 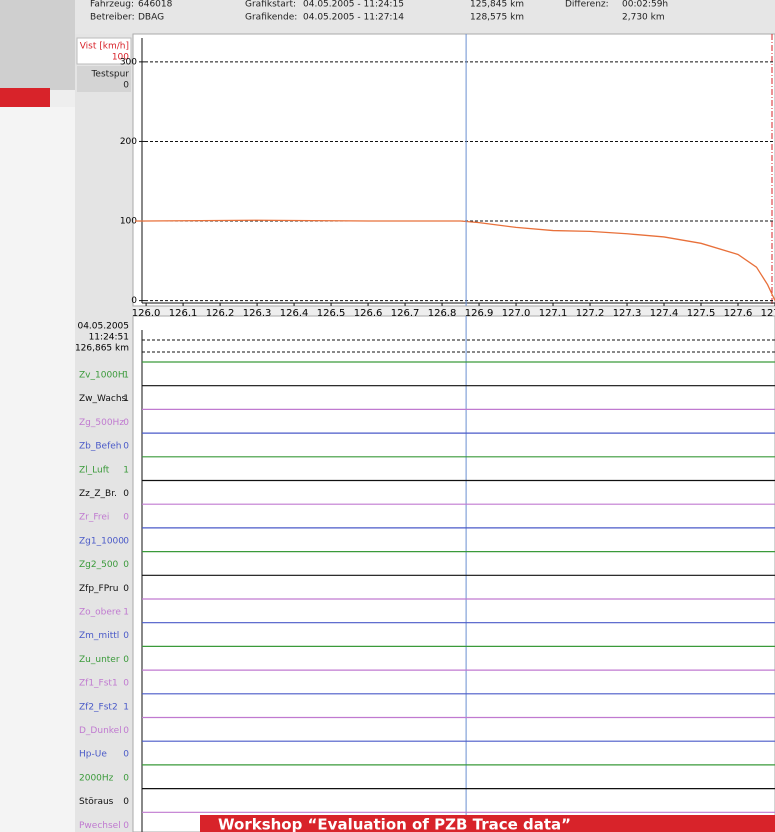 I want to click on speed-label: Vist [km/h], so click(x=104, y=47).